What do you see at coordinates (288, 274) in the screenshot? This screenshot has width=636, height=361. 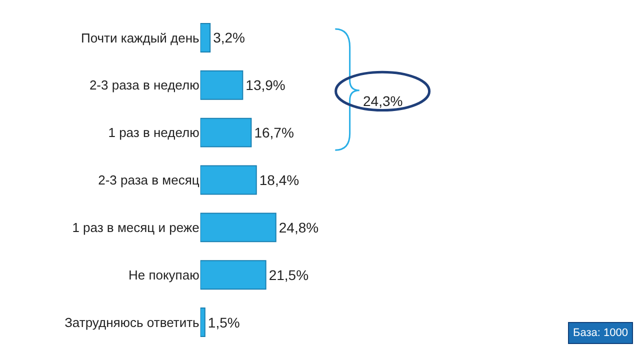 I see `data-label: 21,5%` at bounding box center [288, 274].